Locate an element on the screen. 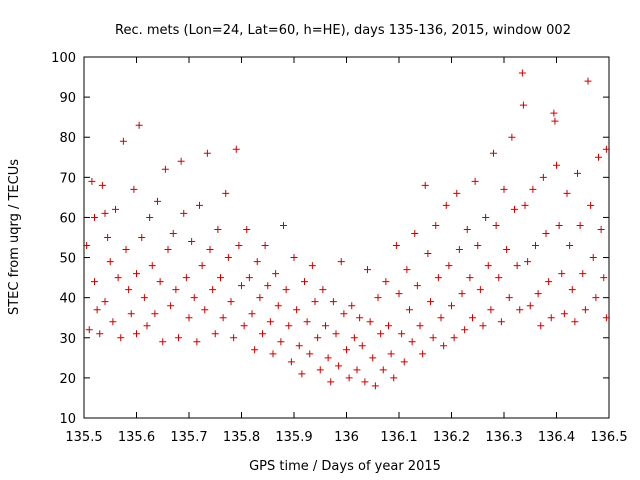  x-tick-label: 135.9 is located at coordinates (293, 437).